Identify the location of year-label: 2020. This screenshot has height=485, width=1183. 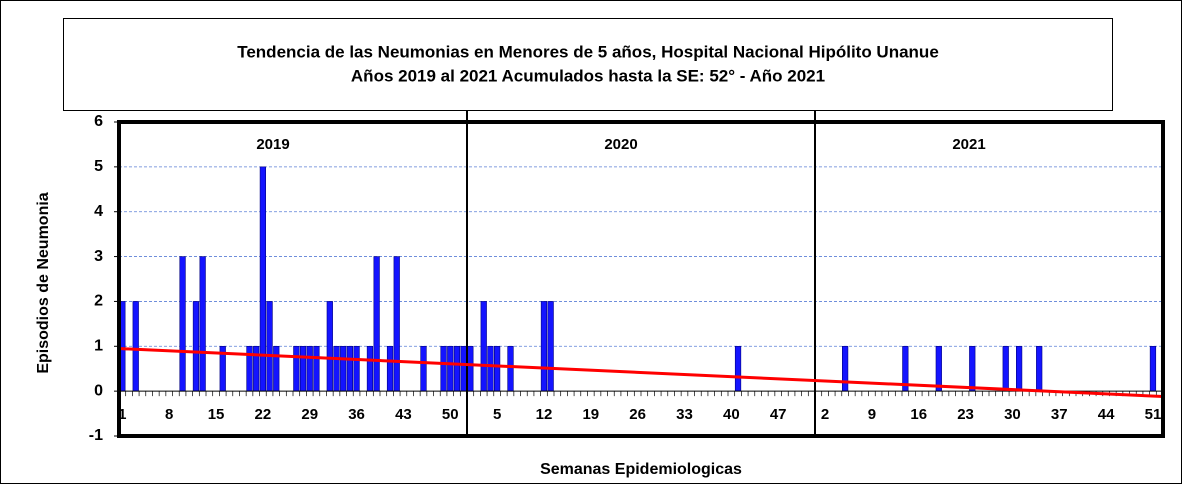
(620, 144).